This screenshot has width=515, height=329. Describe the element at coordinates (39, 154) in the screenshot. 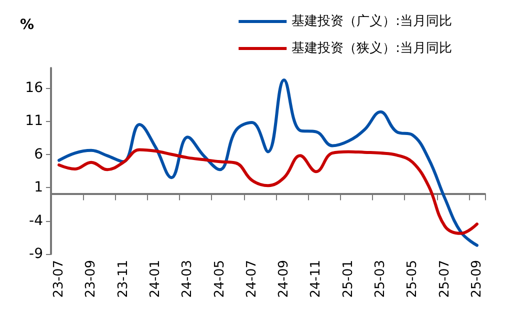

I see `y-tick-label: 6` at that location.